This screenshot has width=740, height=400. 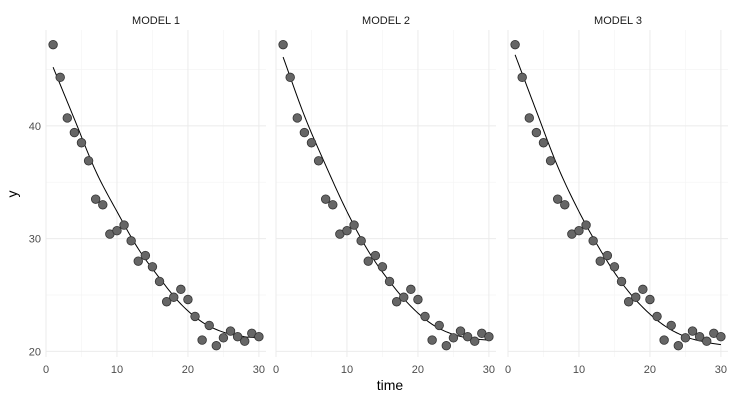 I want to click on y-tick-label: 30, so click(x=35, y=240).